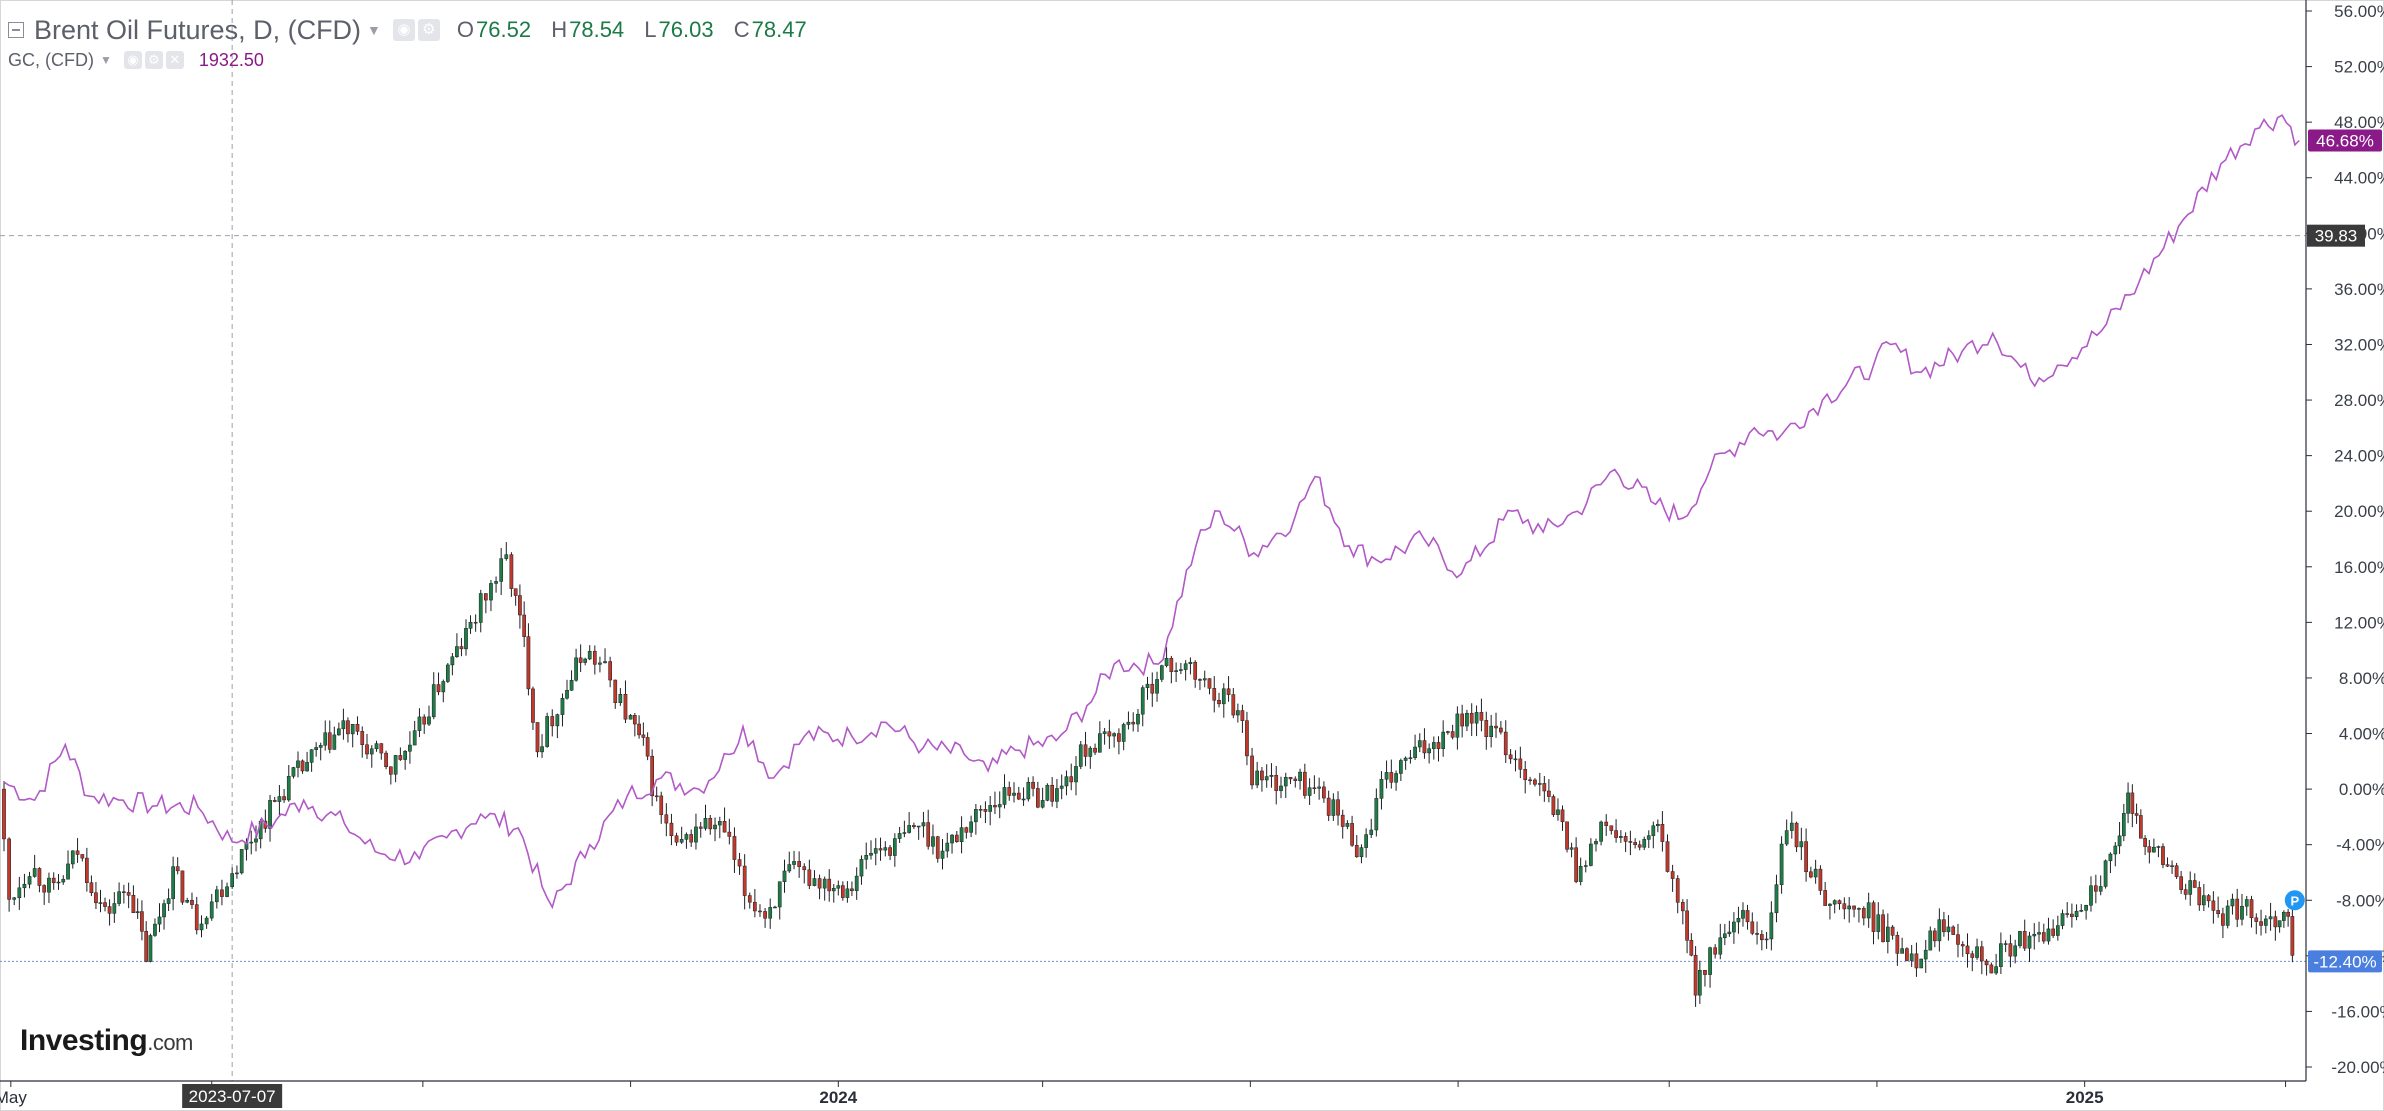 Image resolution: width=2384 pixels, height=1111 pixels. What do you see at coordinates (232, 1096) in the screenshot?
I see `crosshair-date-label: 2023-07-07` at bounding box center [232, 1096].